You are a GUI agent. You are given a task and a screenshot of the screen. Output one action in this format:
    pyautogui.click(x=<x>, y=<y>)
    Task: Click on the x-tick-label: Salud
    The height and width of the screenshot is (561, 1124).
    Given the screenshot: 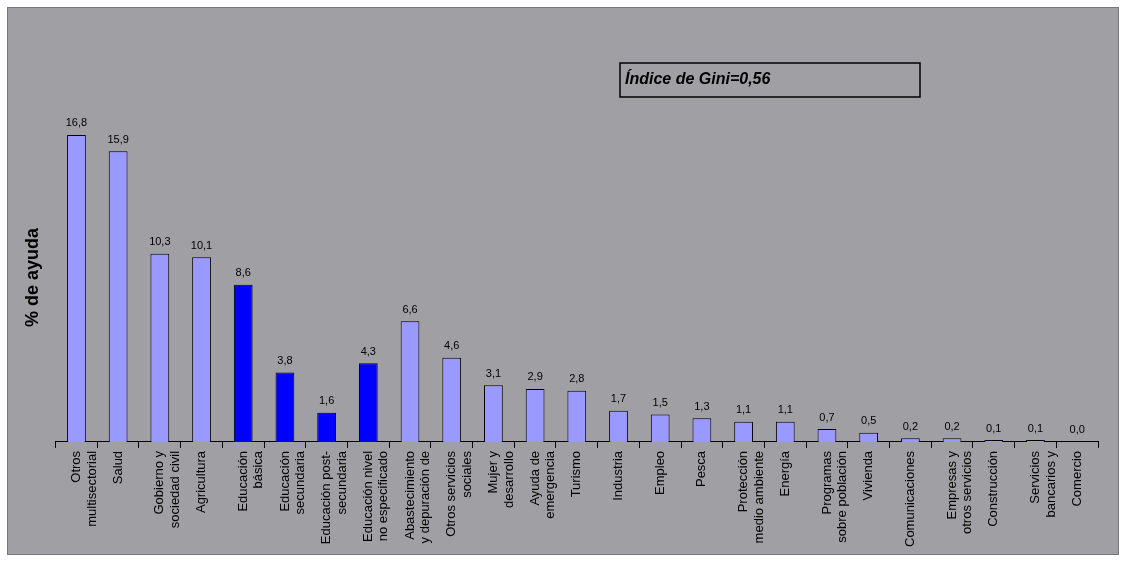 What is the action you would take?
    pyautogui.click(x=117, y=467)
    